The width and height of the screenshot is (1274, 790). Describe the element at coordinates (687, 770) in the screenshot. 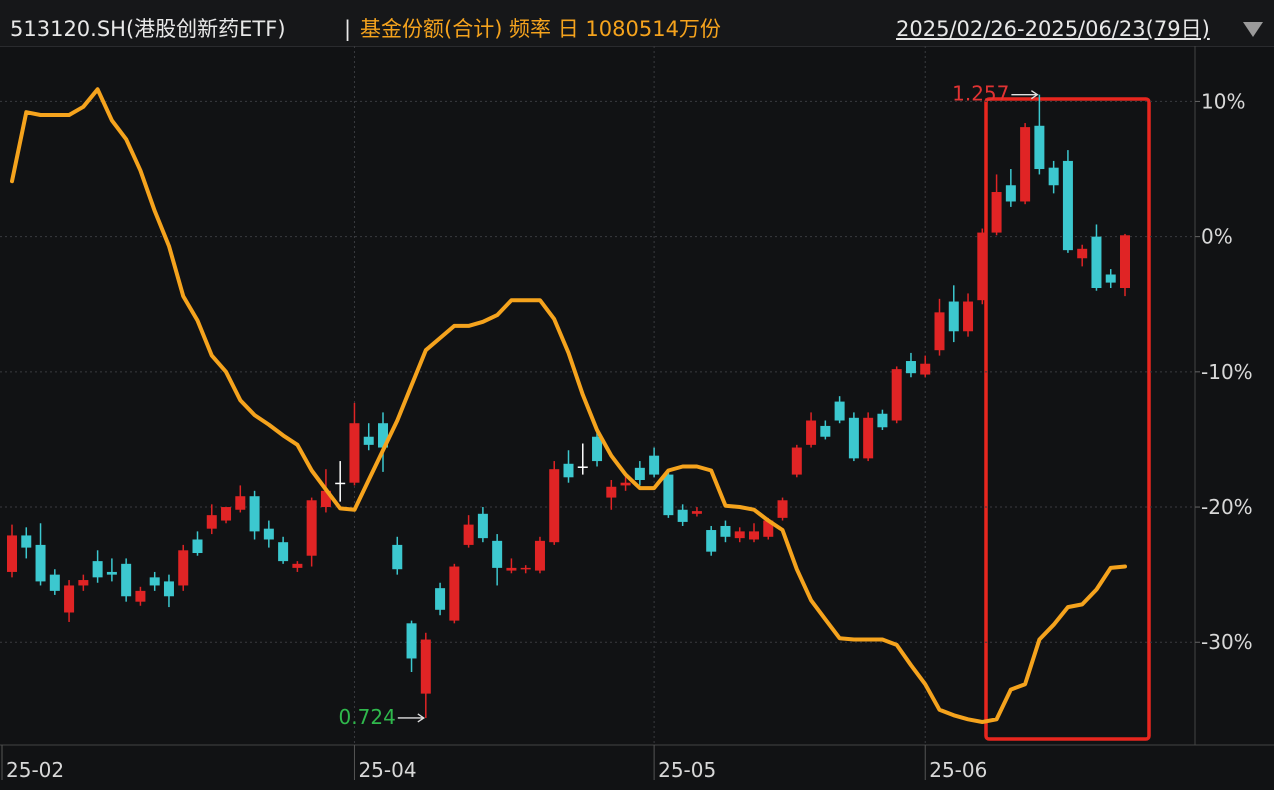

I see `x-tick-label: 25-05` at that location.